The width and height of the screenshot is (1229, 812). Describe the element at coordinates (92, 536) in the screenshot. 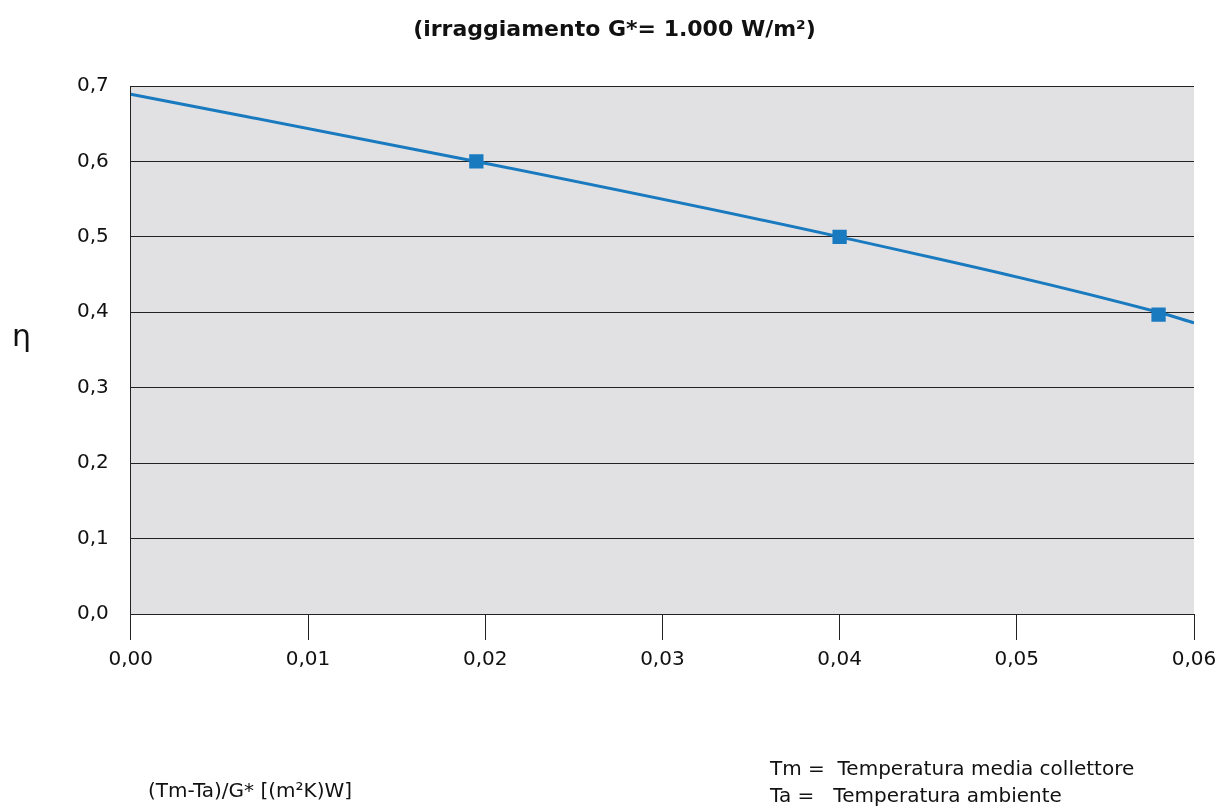

I see `y-tick-label: 0,1` at that location.